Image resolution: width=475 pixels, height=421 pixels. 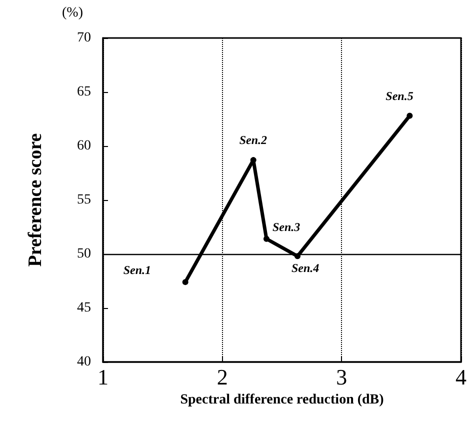 I want to click on annotation: Sen.4, so click(x=306, y=268).